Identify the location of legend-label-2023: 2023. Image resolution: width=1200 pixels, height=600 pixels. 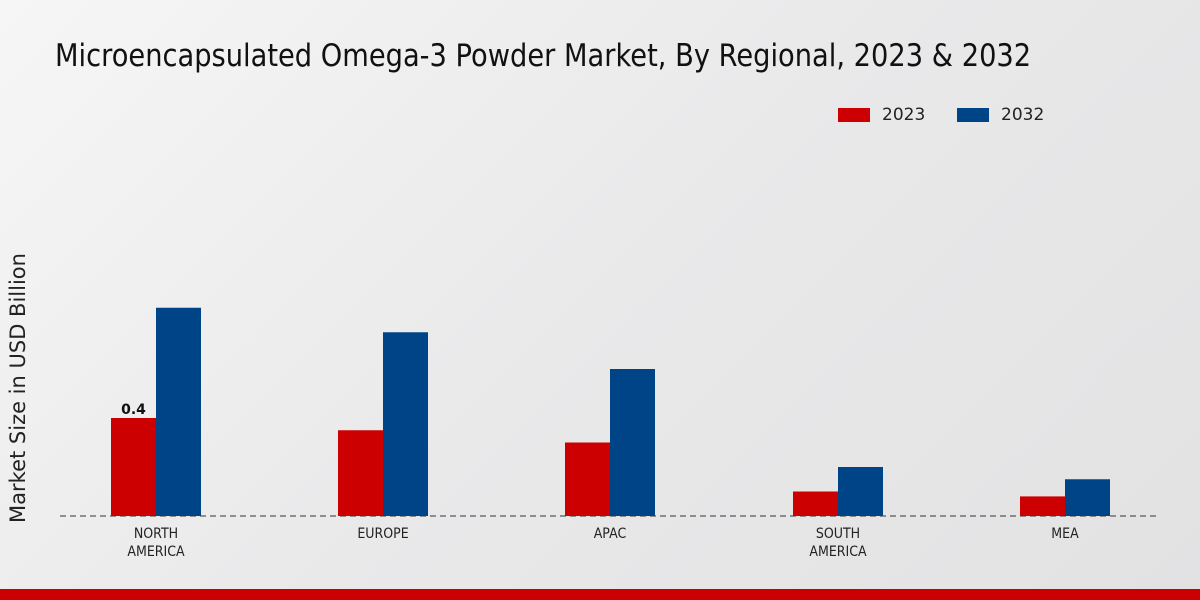
(904, 115).